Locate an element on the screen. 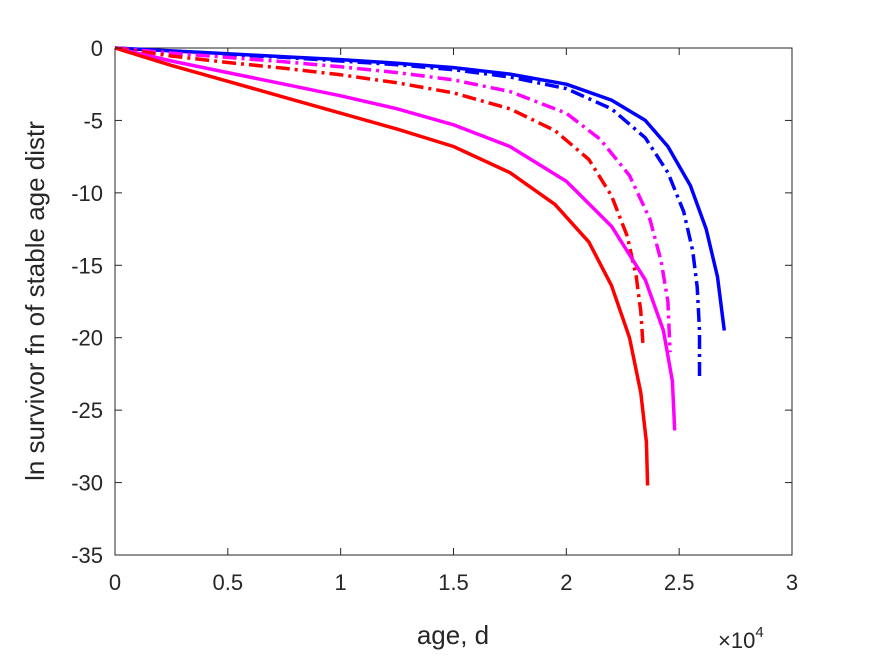 This screenshot has height=656, width=875. y-axis-label: ln survivor fn of stable age distr is located at coordinates (35, 301).